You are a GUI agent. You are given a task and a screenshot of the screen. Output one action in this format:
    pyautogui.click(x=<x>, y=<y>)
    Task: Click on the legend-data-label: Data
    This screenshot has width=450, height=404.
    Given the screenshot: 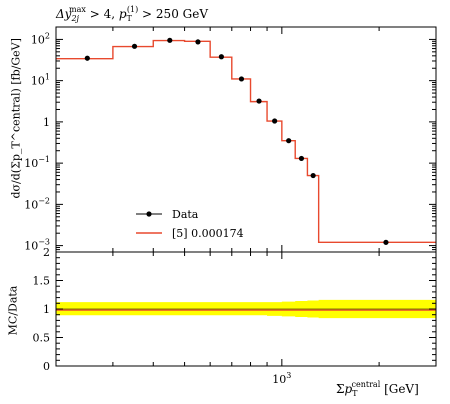 What is the action you would take?
    pyautogui.click(x=185, y=214)
    